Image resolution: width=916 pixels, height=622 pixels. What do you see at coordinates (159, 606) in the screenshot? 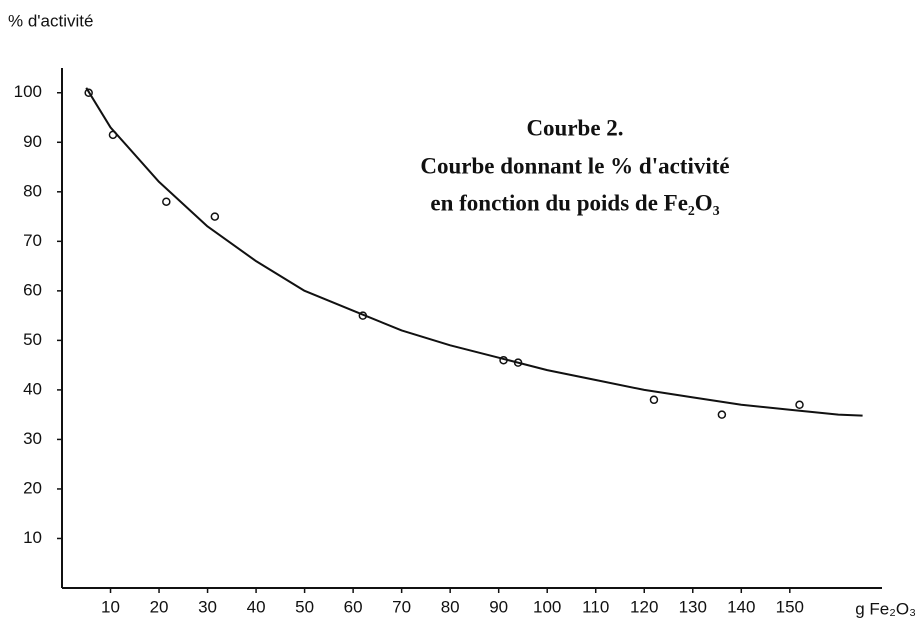
I see `x-tick-label: 20` at bounding box center [159, 606].